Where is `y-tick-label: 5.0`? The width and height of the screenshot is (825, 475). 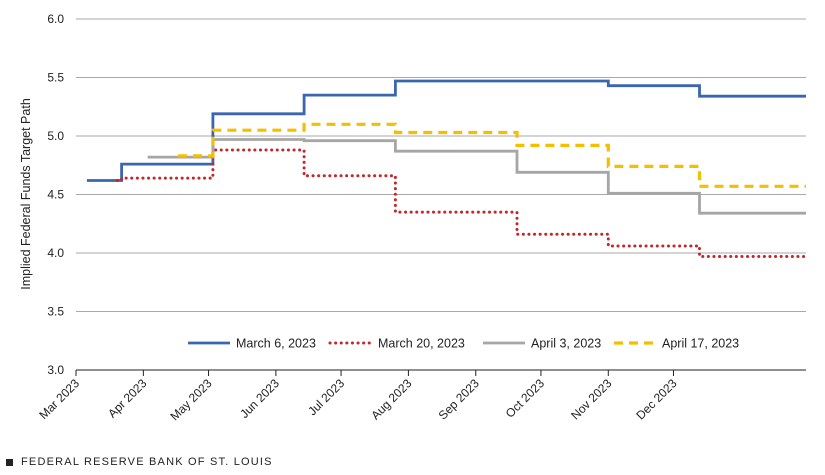
y-tick-label: 5.0 is located at coordinates (55, 136).